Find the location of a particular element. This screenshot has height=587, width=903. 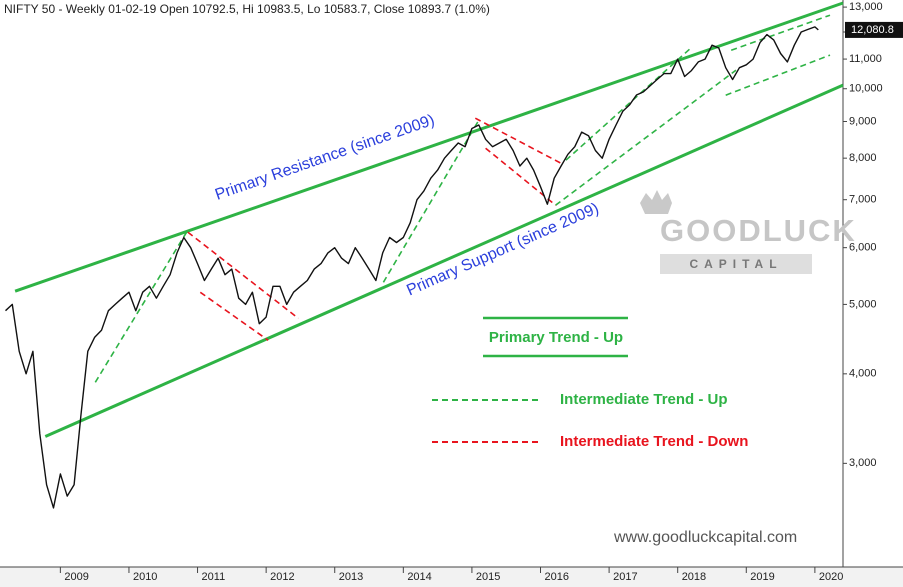

y-tick-label: 9,000 is located at coordinates (863, 121).